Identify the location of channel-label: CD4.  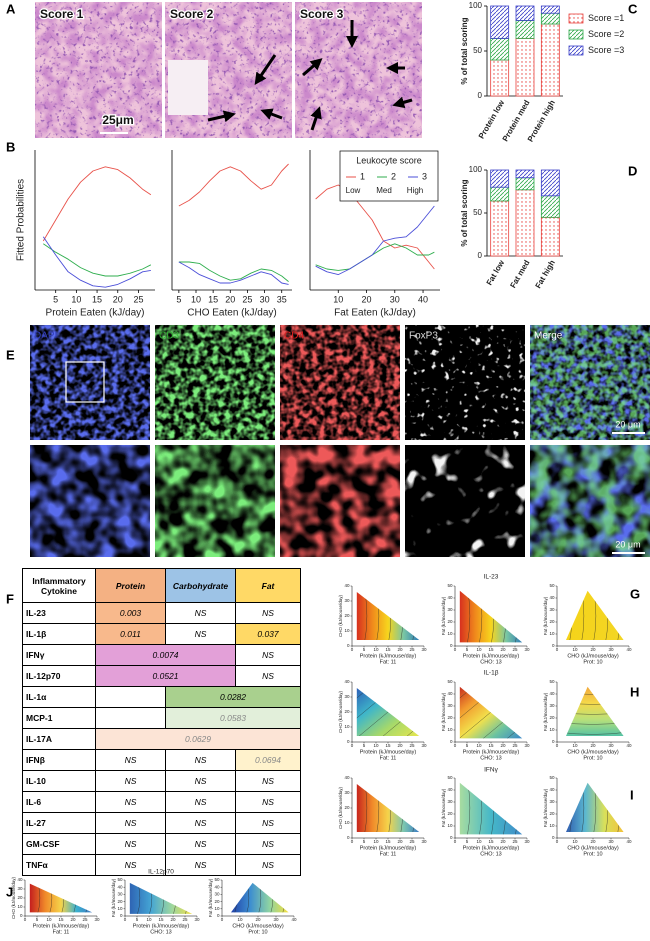
(294, 336).